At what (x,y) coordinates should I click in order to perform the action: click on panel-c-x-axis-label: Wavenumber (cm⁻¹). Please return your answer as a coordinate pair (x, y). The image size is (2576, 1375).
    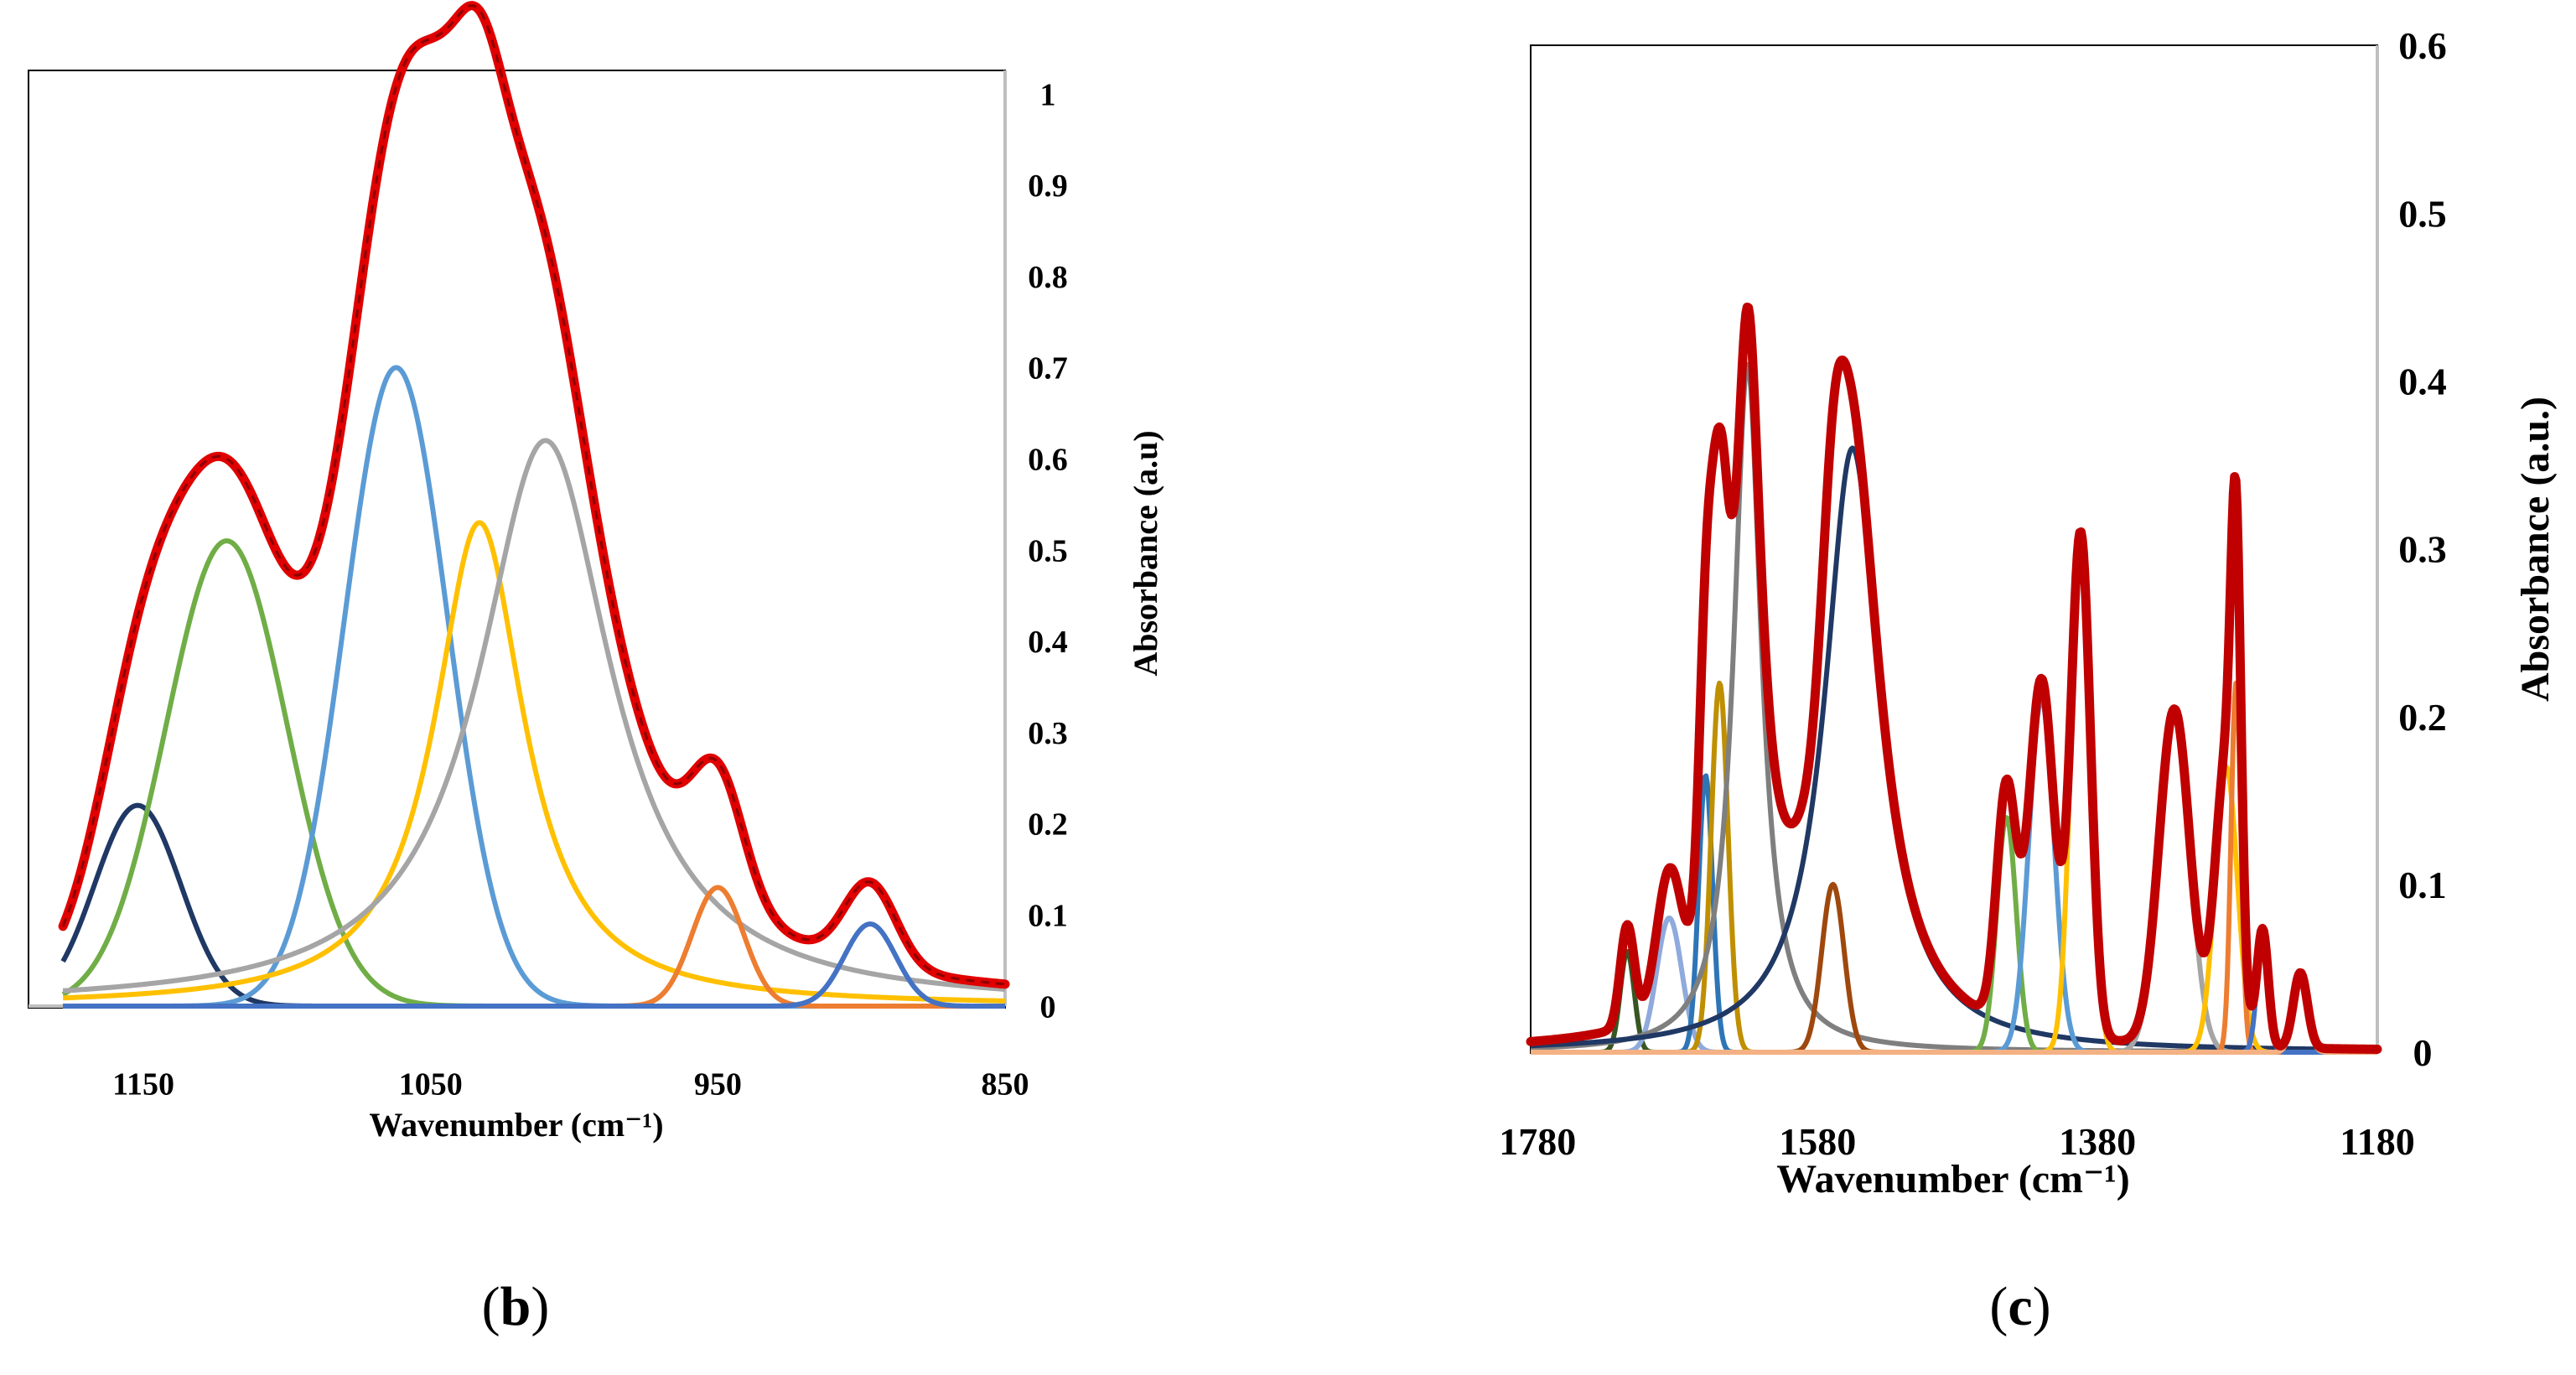
    Looking at the image, I should click on (1952, 1179).